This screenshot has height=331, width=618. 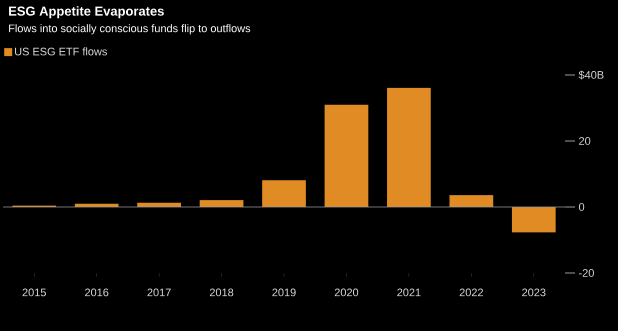 I want to click on x-tick-label: 2019, so click(x=284, y=292).